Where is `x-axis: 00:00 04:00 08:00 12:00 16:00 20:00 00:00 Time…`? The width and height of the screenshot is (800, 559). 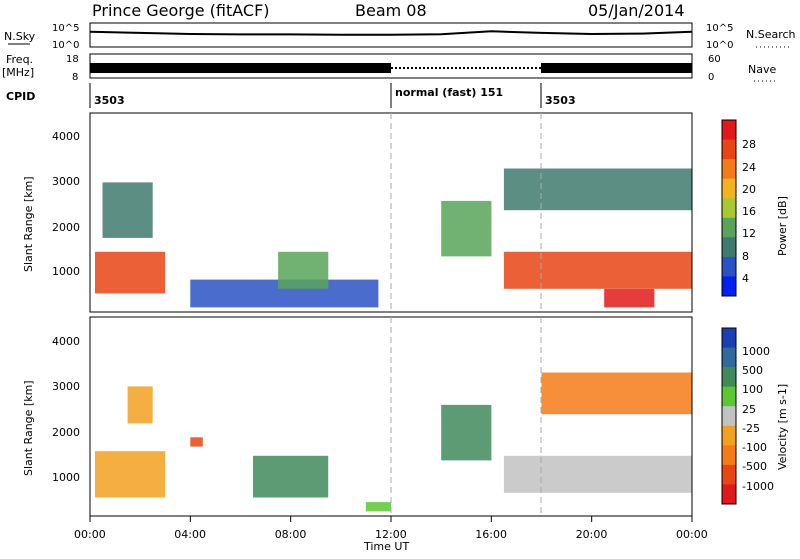 x-axis: 00:00 04:00 08:00 12:00 16:00 20:00 00:00 Time… is located at coordinates (391, 534).